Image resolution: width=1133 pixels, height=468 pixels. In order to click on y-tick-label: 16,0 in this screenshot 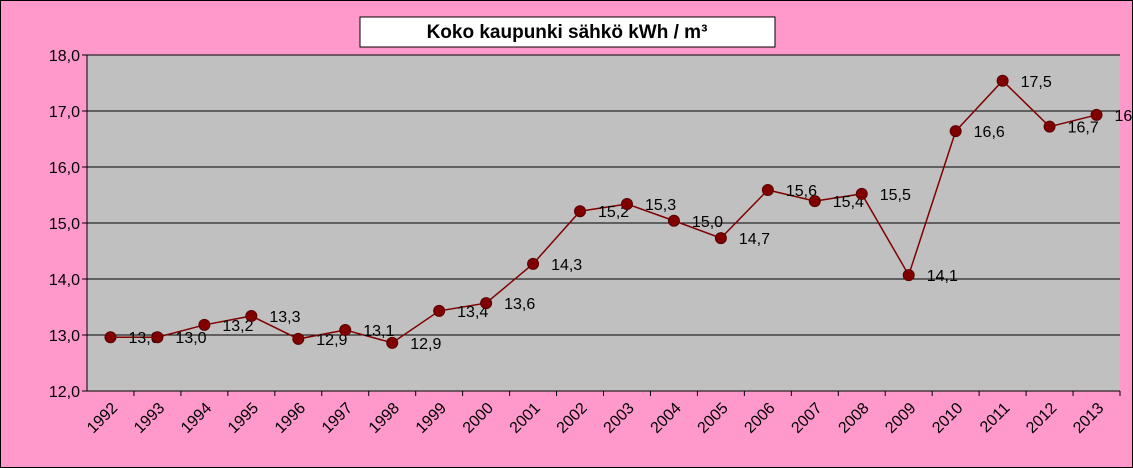, I will do `click(64, 168)`.